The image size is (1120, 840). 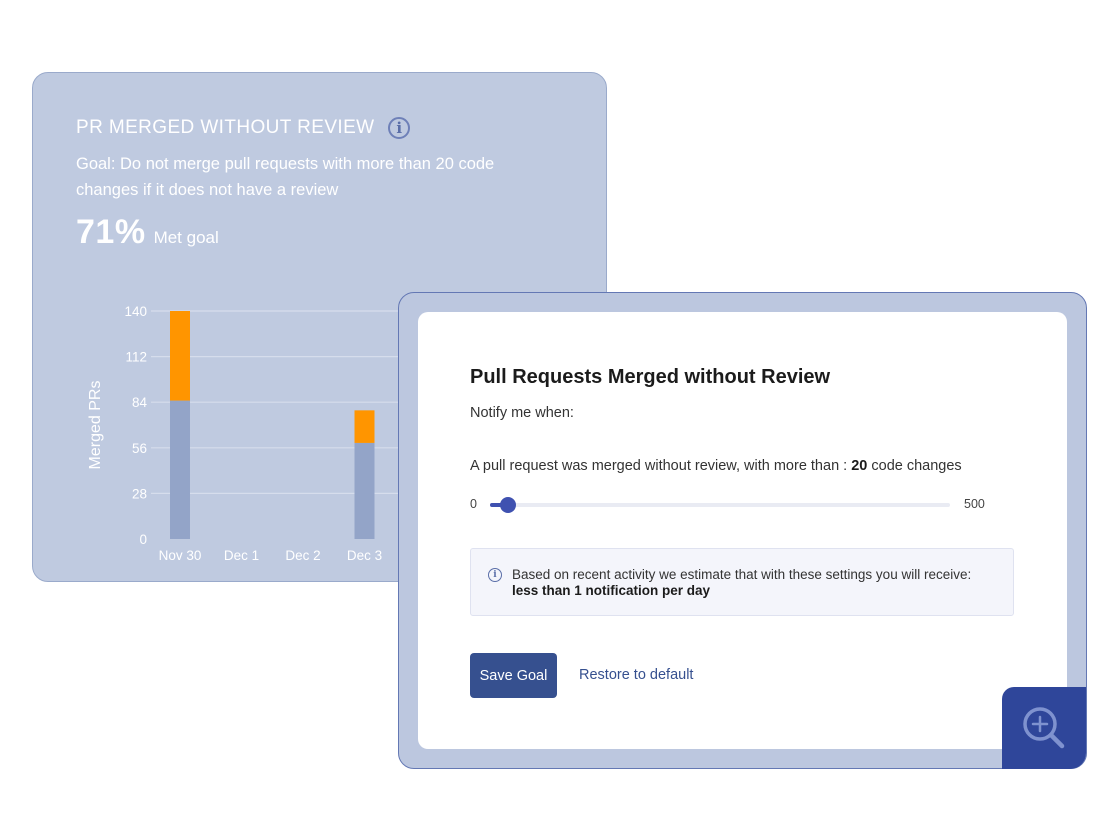 What do you see at coordinates (139, 448) in the screenshot?
I see `y-tick-label: 56` at bounding box center [139, 448].